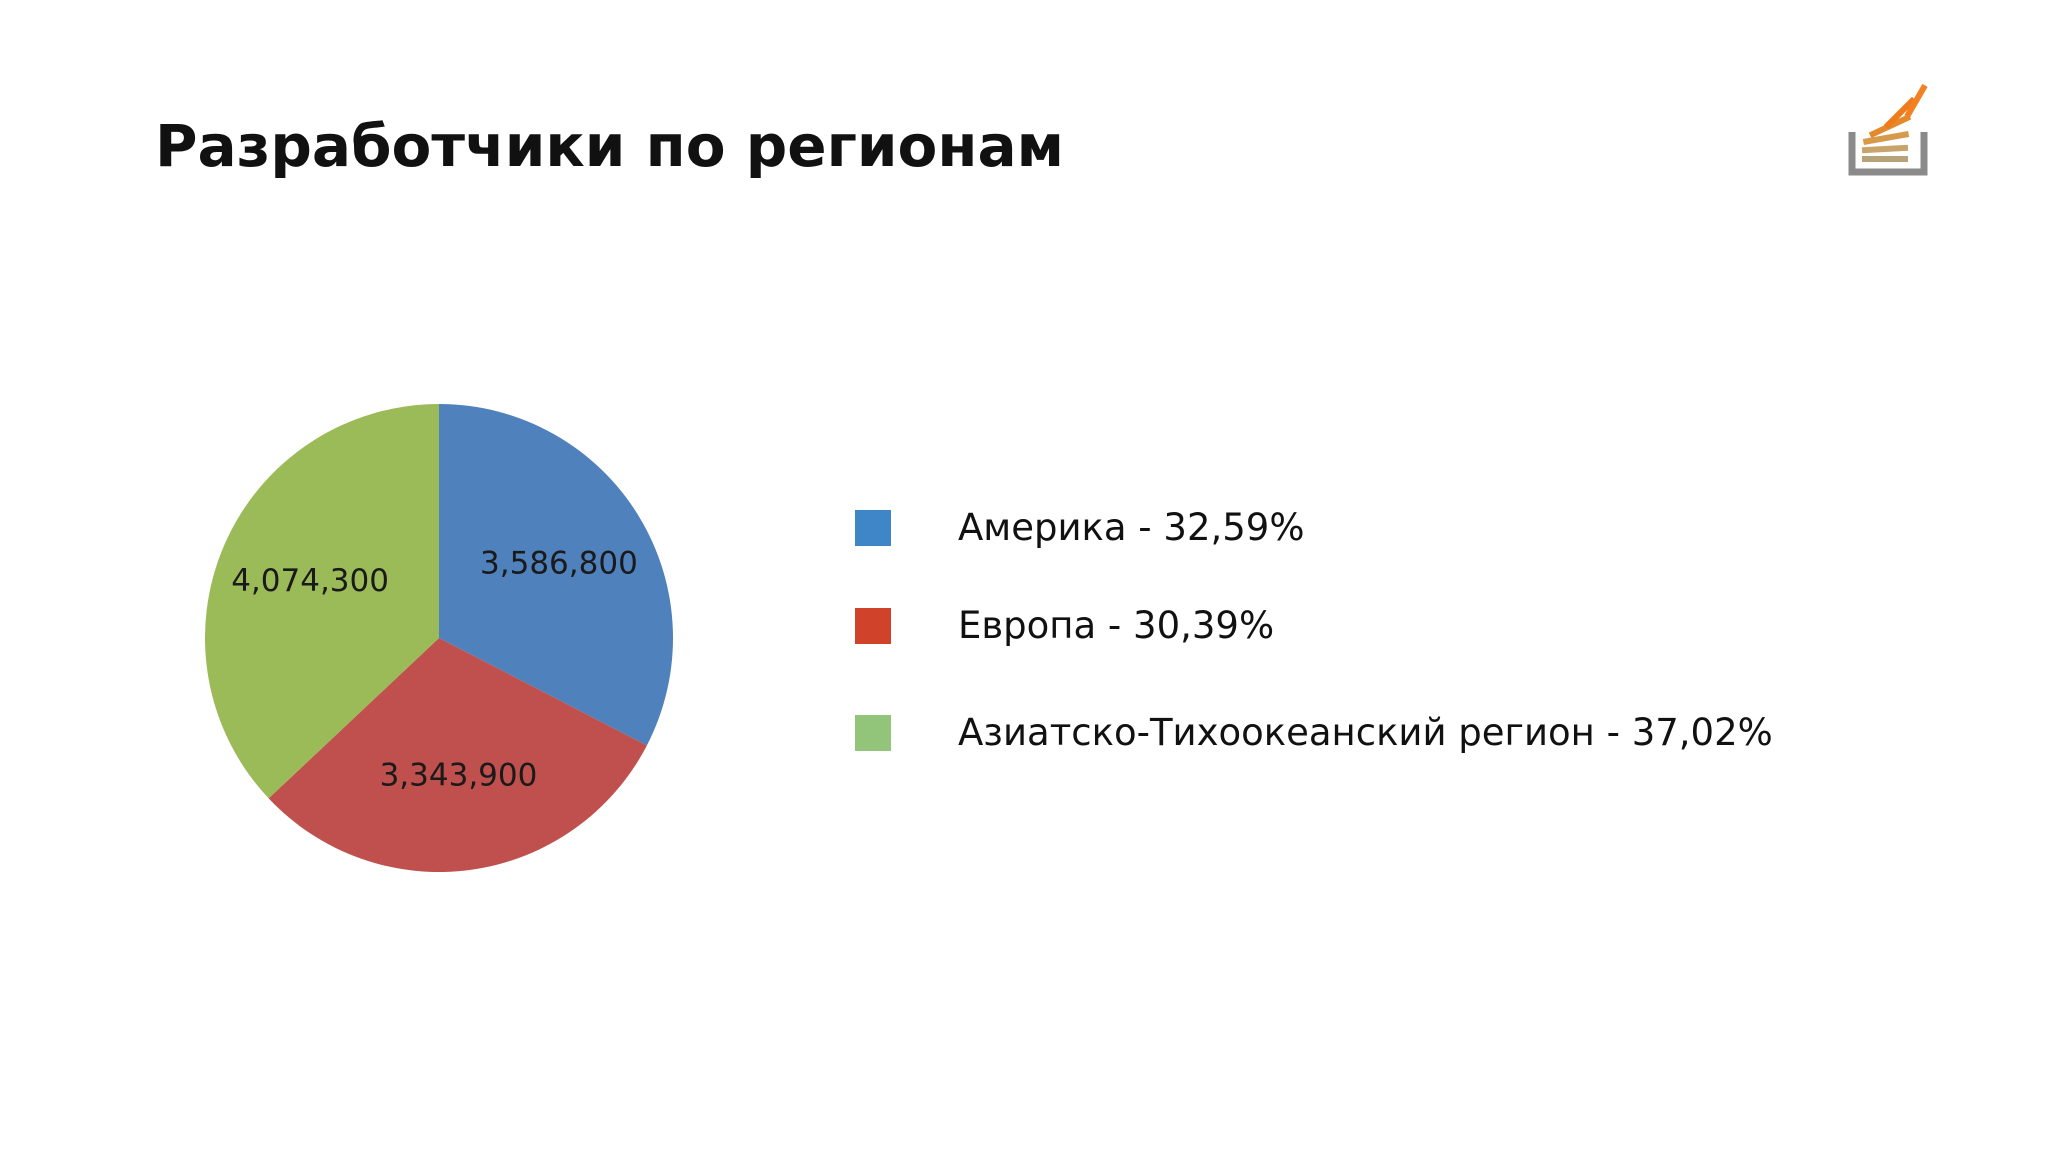 The height and width of the screenshot is (1152, 2048). Describe the element at coordinates (559, 563) in the screenshot. I see `data-label-america: 3,586,800` at that location.